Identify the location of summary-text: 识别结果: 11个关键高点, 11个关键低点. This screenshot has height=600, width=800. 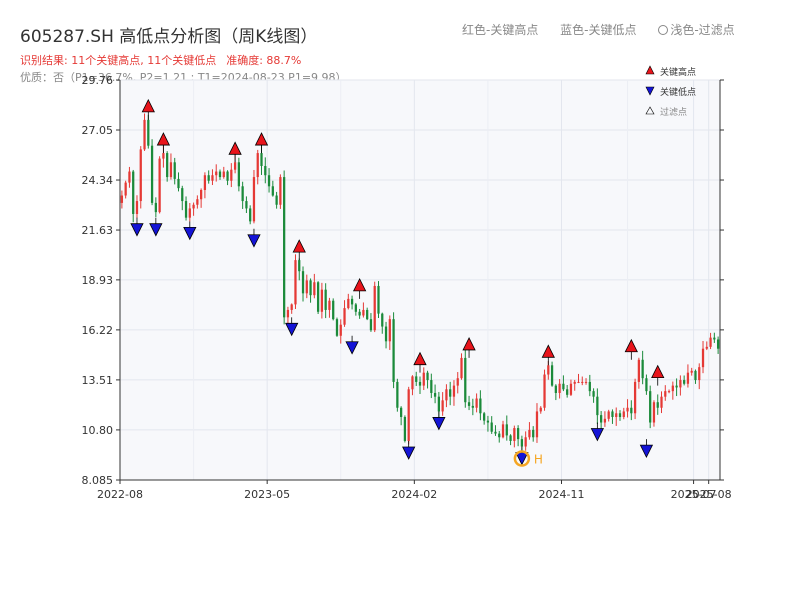
(118, 60).